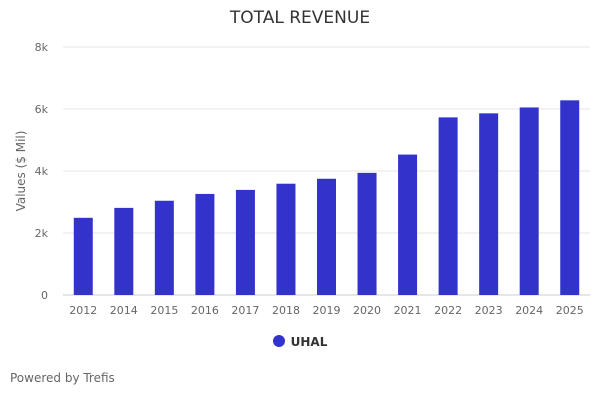 This screenshot has height=400, width=600. Describe the element at coordinates (21, 171) in the screenshot. I see `y-axis-label: Values ($ Mil)` at that location.